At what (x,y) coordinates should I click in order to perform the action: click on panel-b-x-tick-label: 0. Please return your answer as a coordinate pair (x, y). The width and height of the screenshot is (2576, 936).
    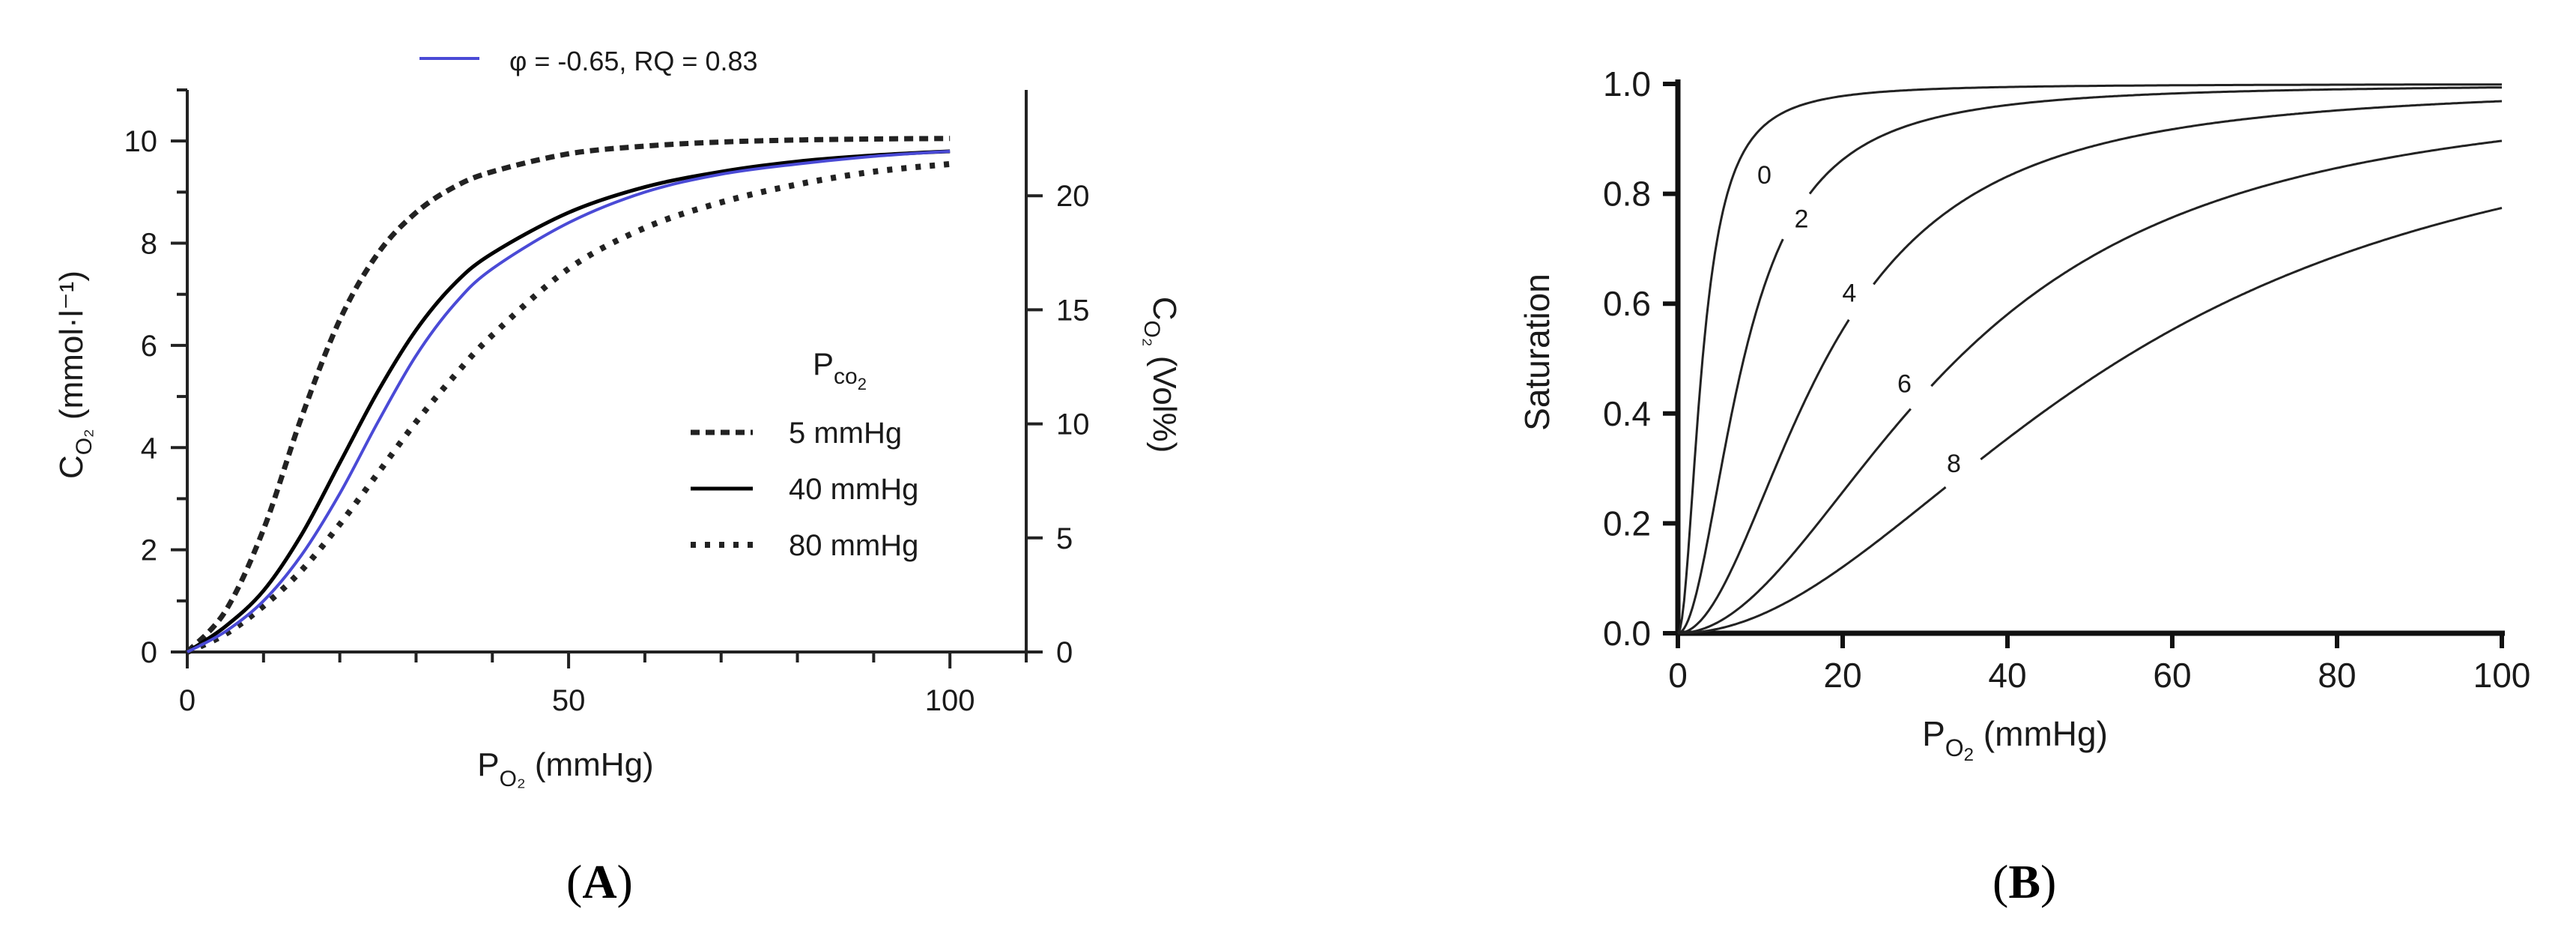
    Looking at the image, I should click on (1678, 675).